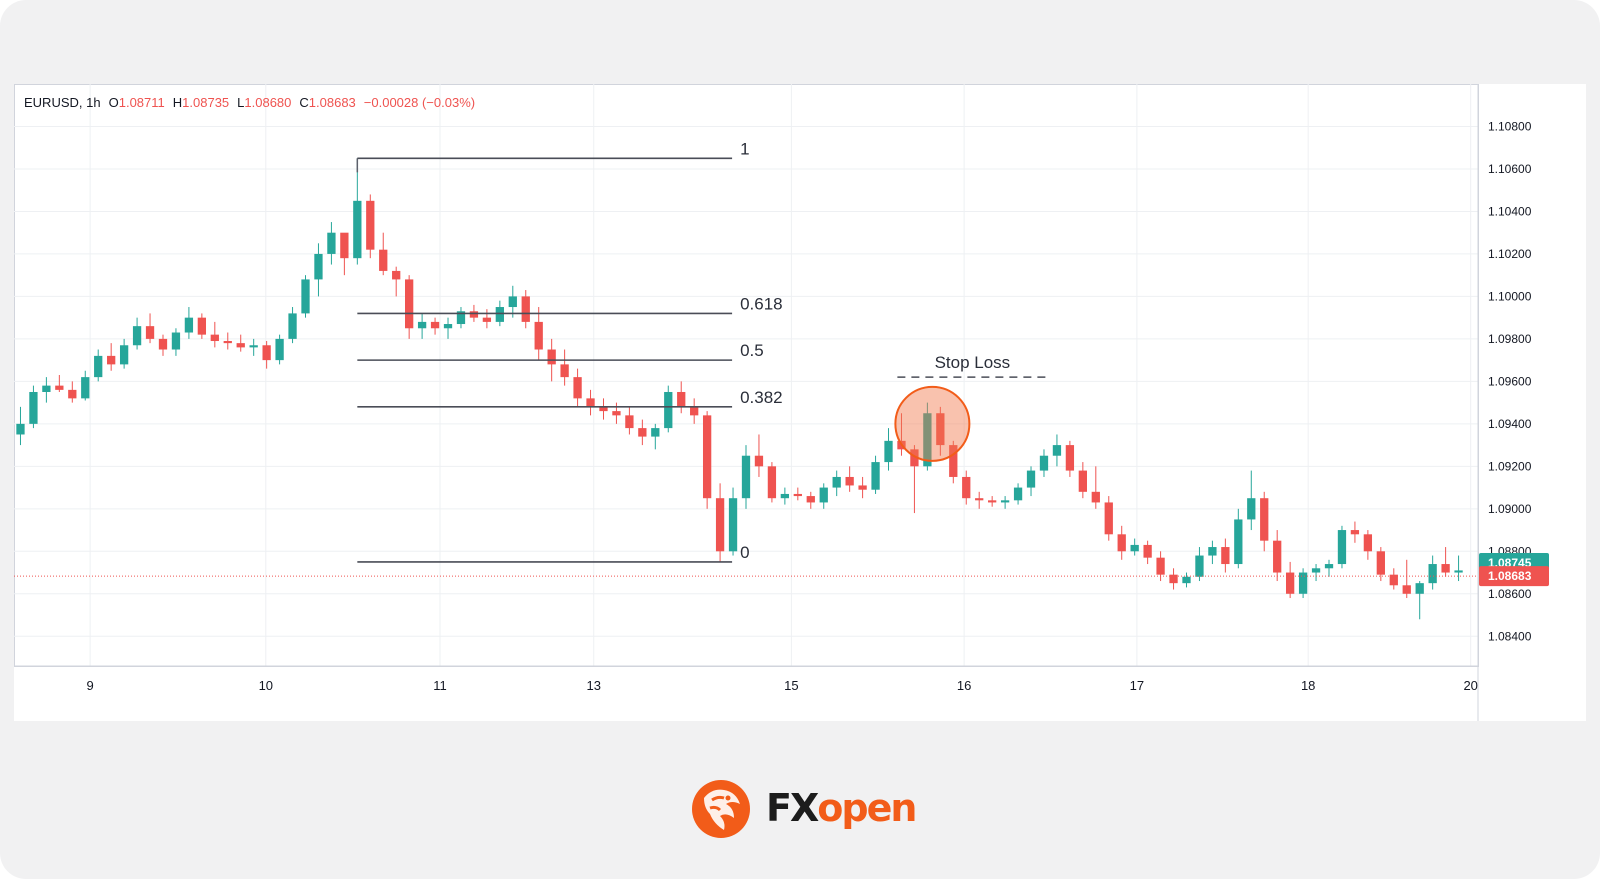 The width and height of the screenshot is (1600, 879). I want to click on change-value: −0.00028 (−0.03%), so click(419, 102).